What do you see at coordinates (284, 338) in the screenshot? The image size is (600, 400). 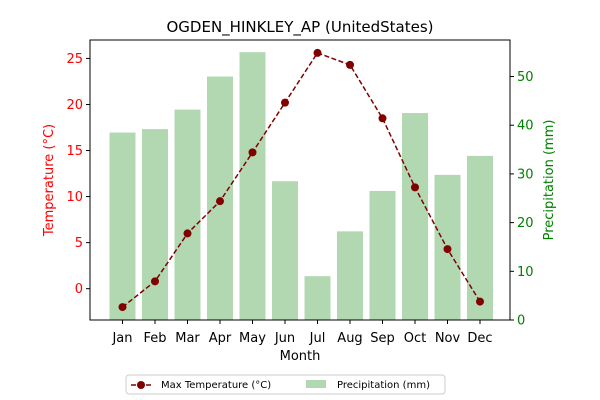 I see `x-tick-label: Jun` at bounding box center [284, 338].